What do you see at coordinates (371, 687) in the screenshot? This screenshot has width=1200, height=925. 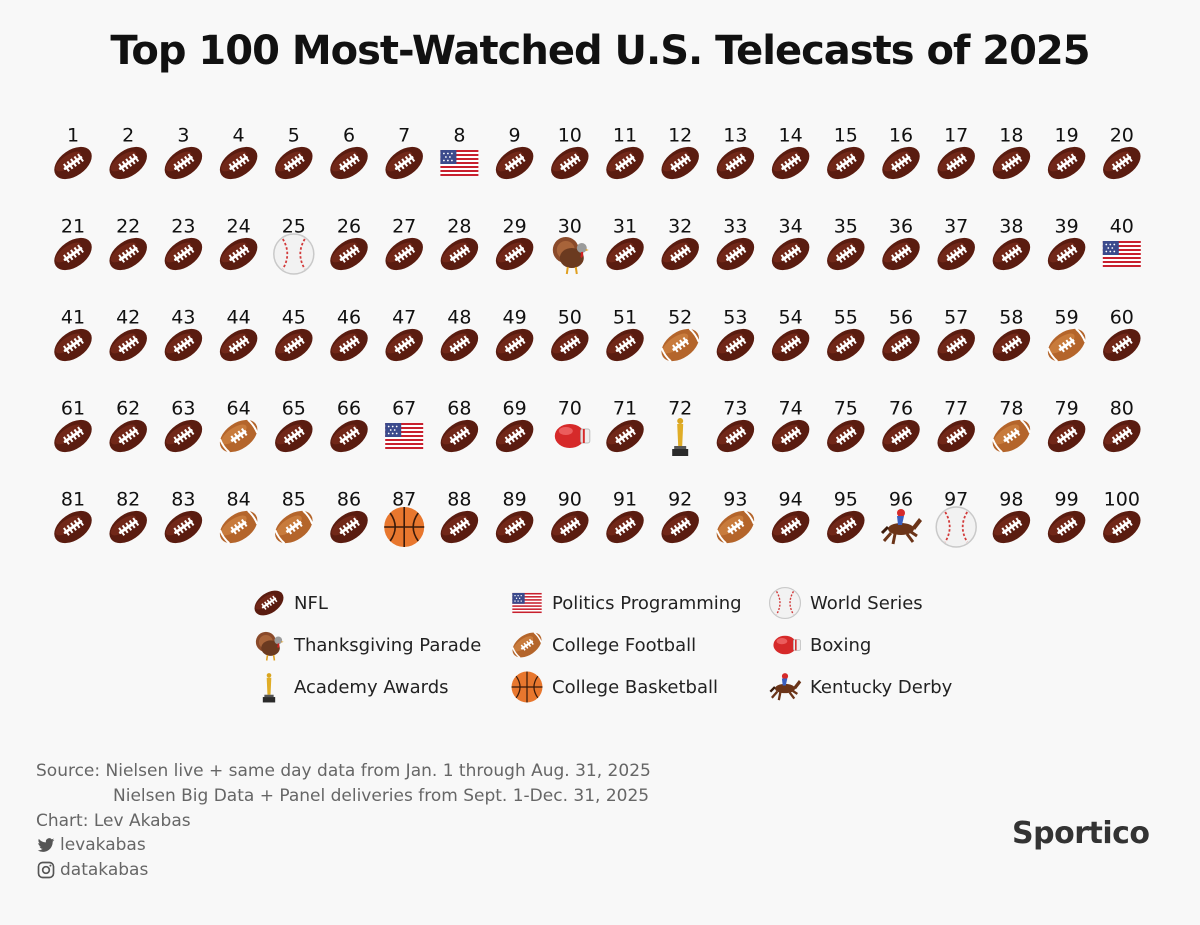 I see `legend-label: Academy Awards` at bounding box center [371, 687].